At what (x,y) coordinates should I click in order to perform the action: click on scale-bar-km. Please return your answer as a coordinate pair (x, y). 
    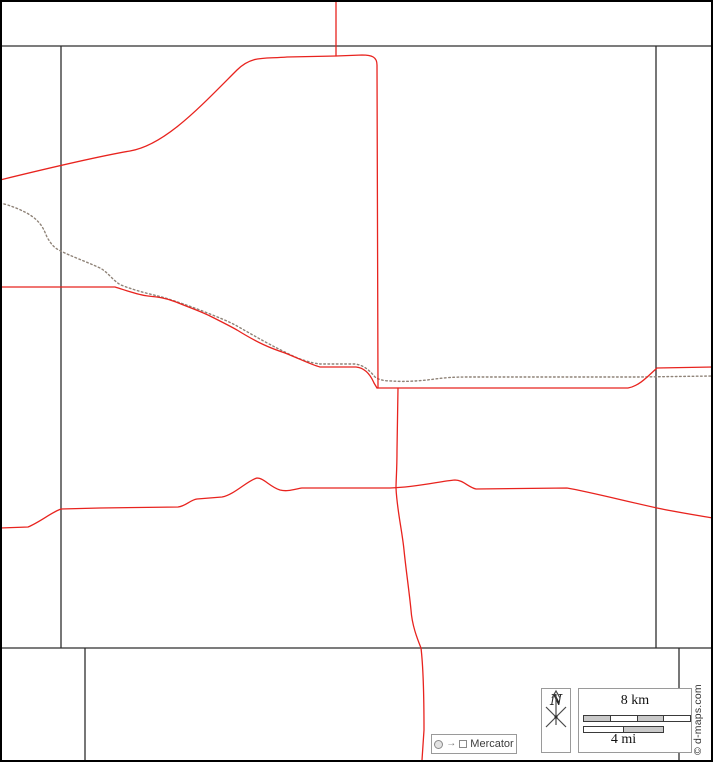
    Looking at the image, I should click on (637, 718).